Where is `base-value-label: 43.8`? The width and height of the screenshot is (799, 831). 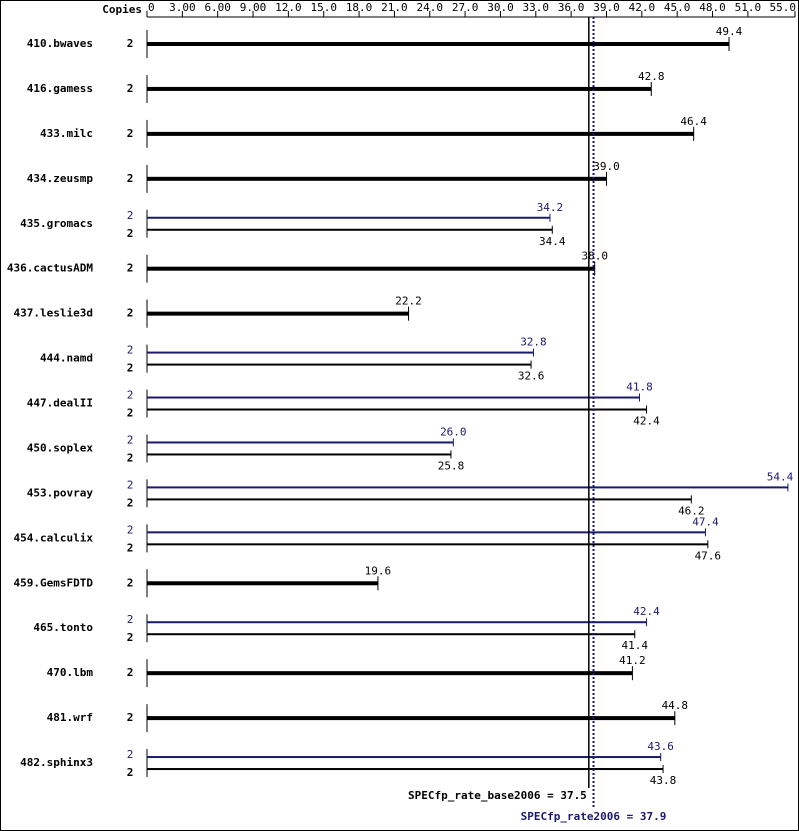 base-value-label: 43.8 is located at coordinates (663, 780).